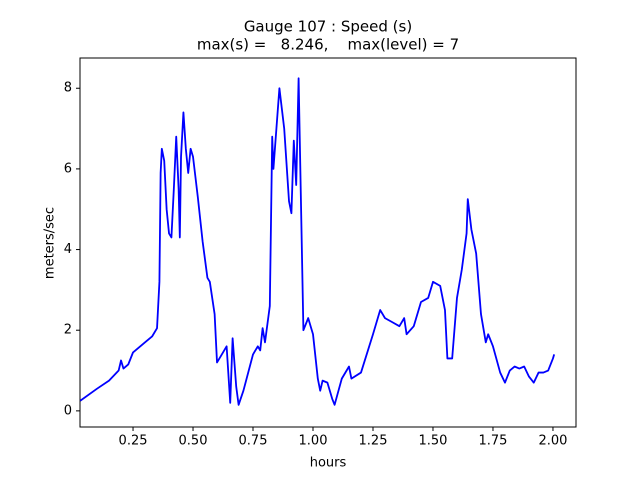 This screenshot has height=480, width=640. Describe the element at coordinates (133, 441) in the screenshot. I see `x-tick-label: 0.25` at that location.